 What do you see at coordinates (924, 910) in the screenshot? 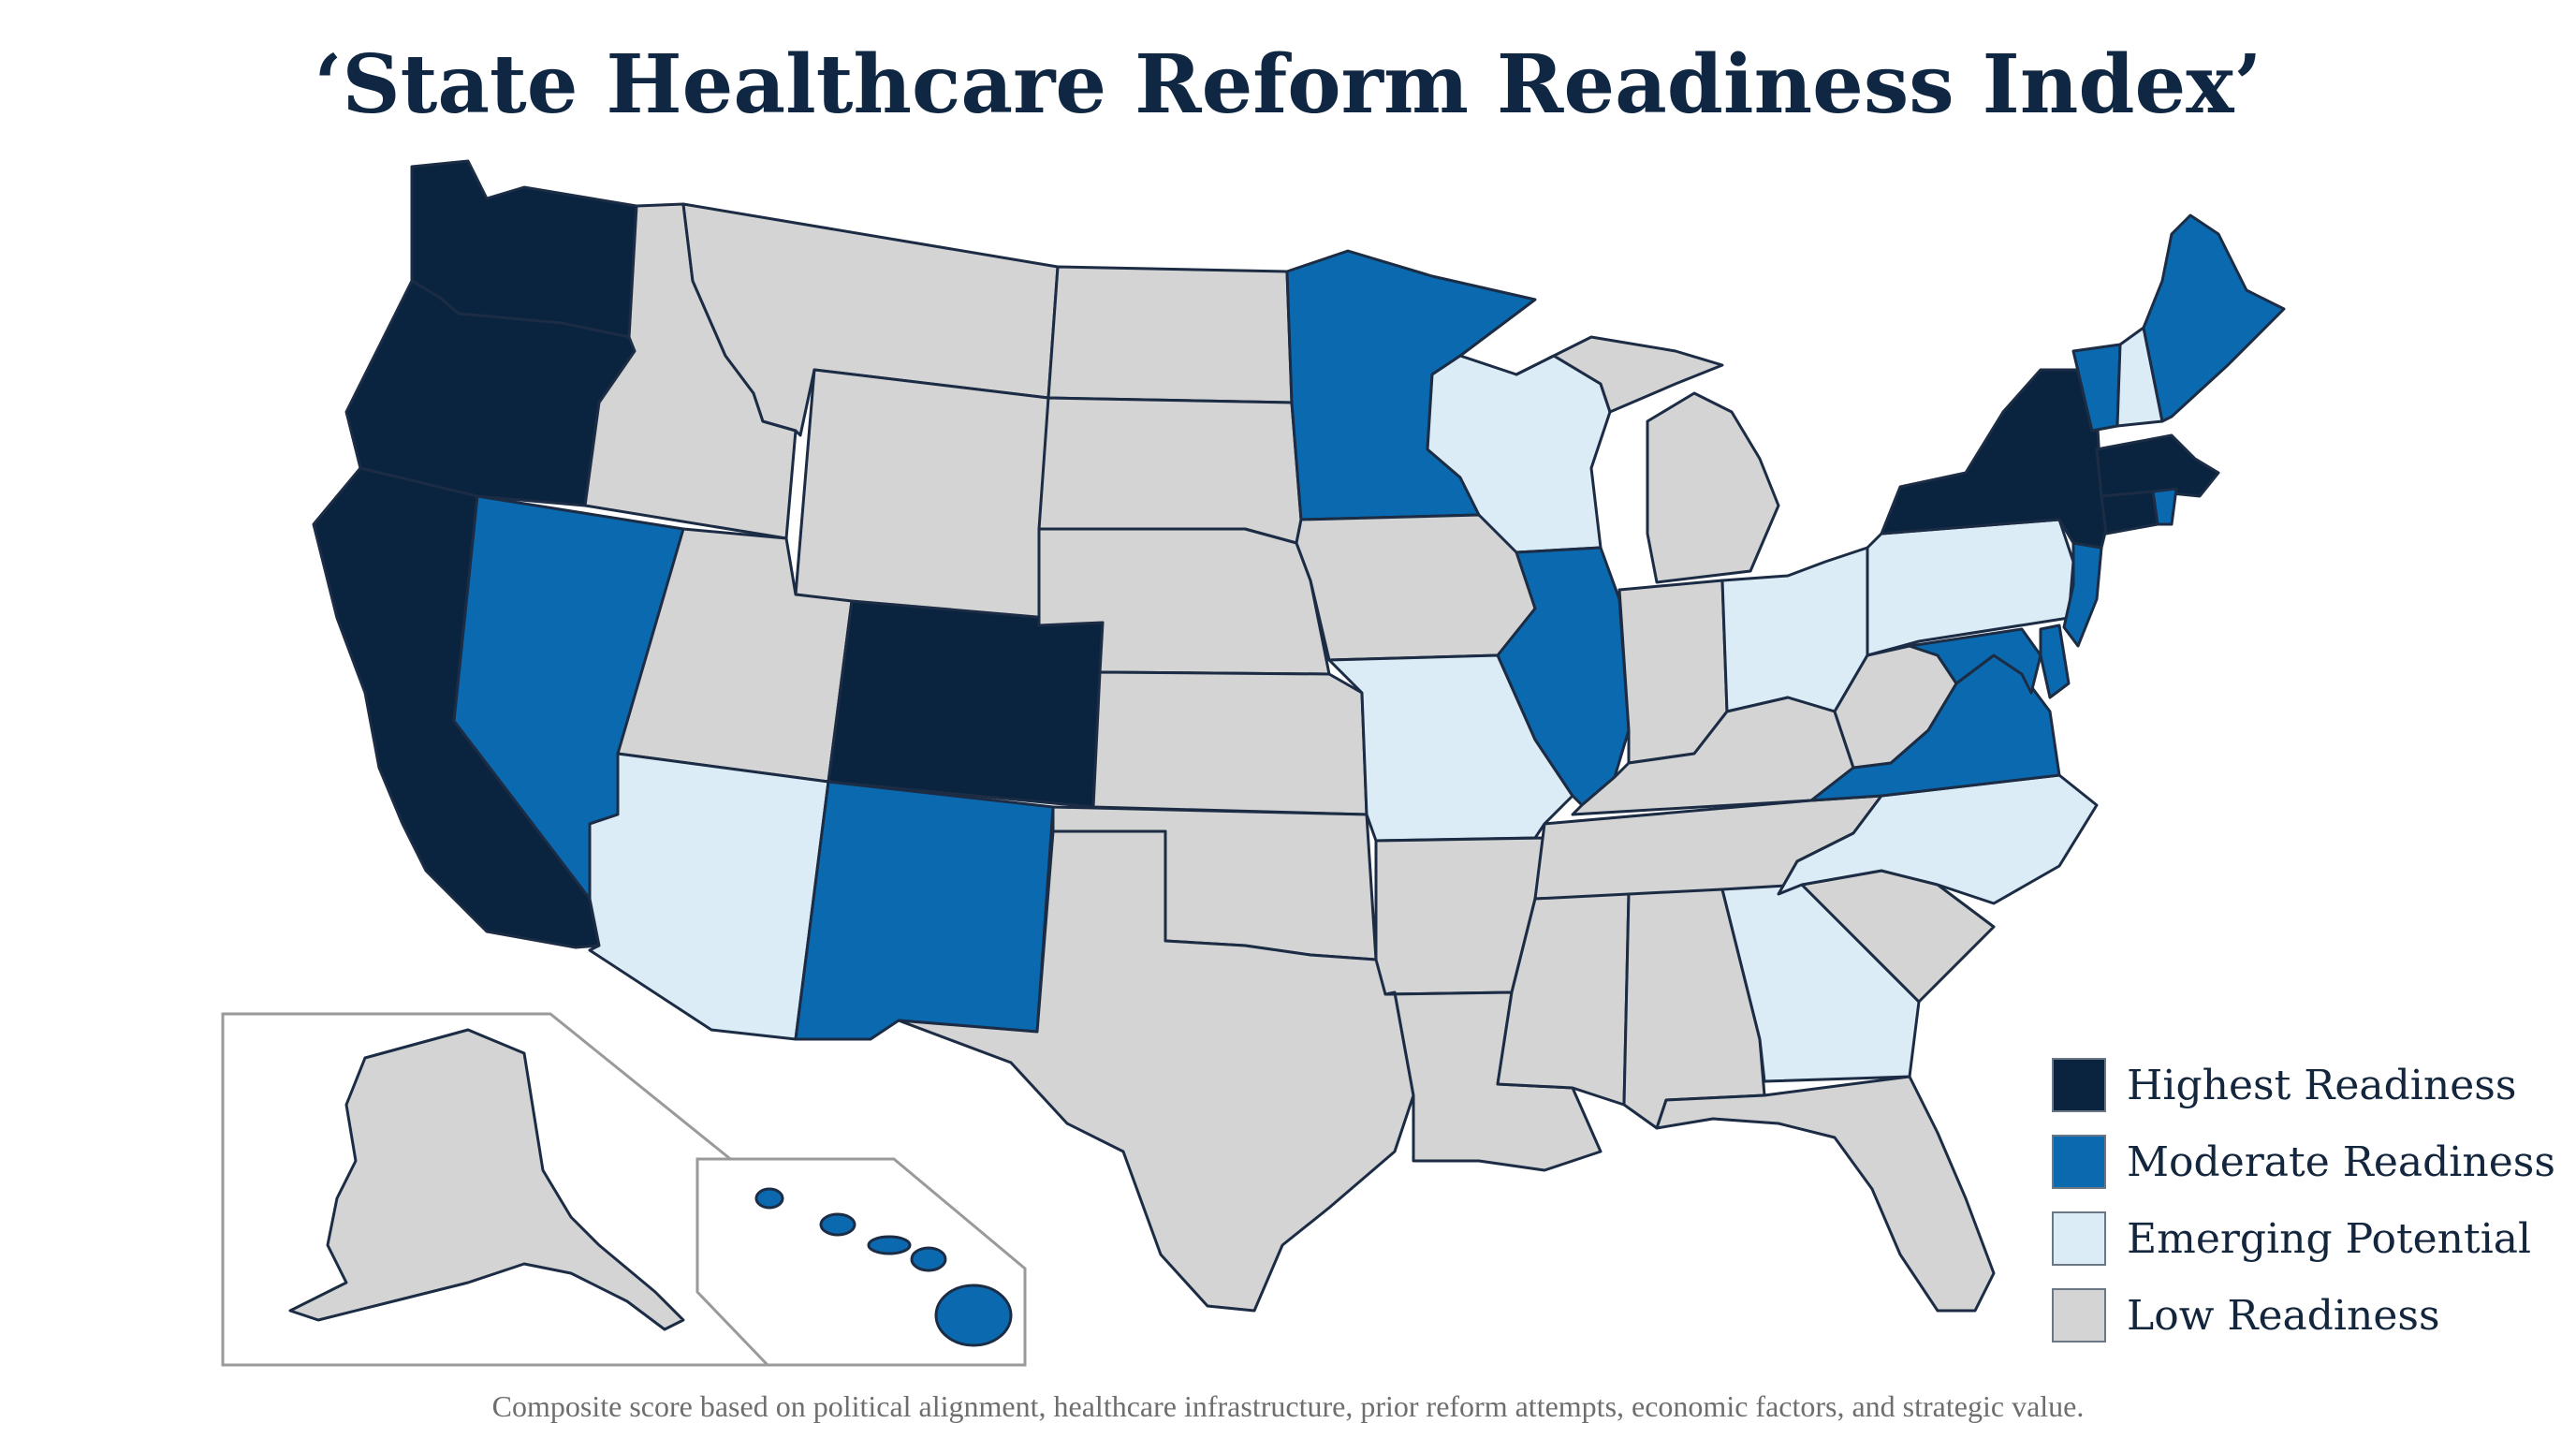
I see `state-NM` at bounding box center [924, 910].